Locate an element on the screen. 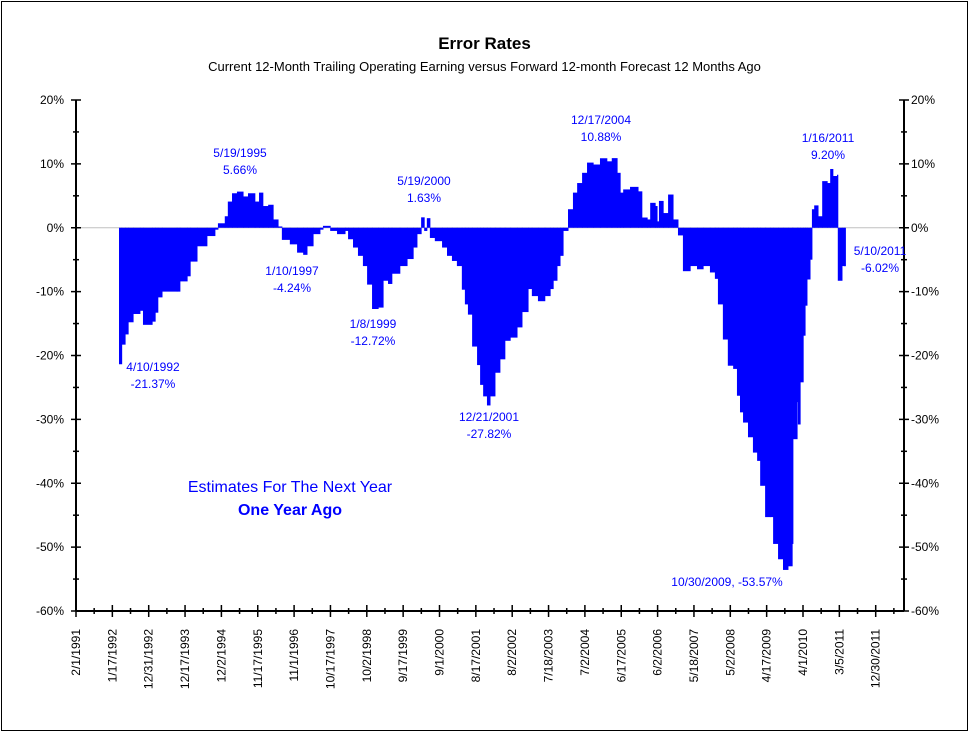 The image size is (969, 732). annotation-2000-high: 5/19/2000 1.63% is located at coordinates (423, 190).